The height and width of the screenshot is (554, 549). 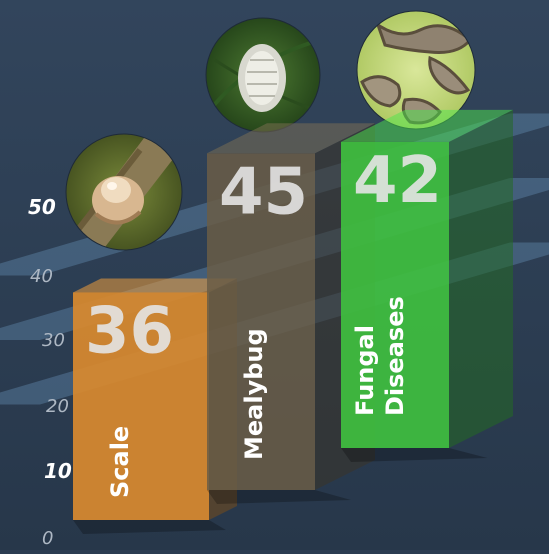 What do you see at coordinates (129, 331) in the screenshot?
I see `value-label: 36` at bounding box center [129, 331].